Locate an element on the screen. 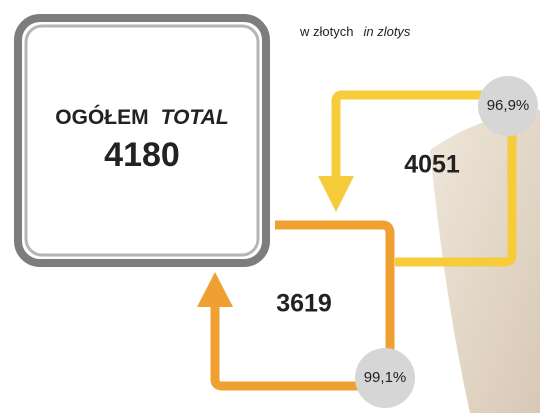  share-label: 99,1% is located at coordinates (385, 377).